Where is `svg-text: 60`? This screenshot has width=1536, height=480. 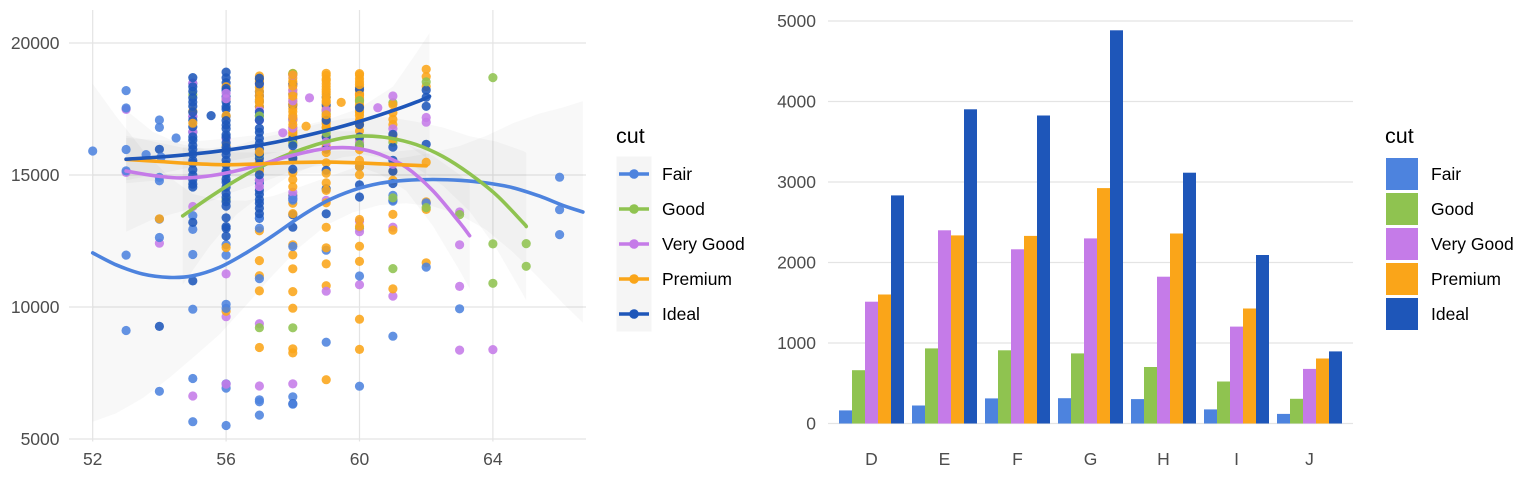 svg-text: 60 is located at coordinates (360, 459).